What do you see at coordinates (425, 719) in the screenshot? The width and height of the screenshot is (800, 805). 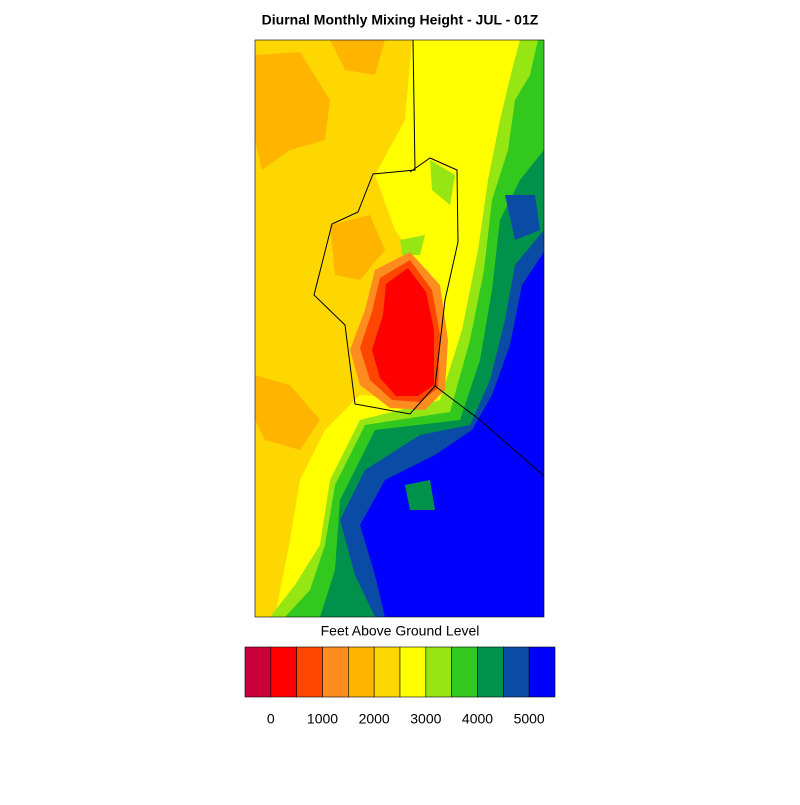 I see `colorbar-tick-label: 3000` at bounding box center [425, 719].